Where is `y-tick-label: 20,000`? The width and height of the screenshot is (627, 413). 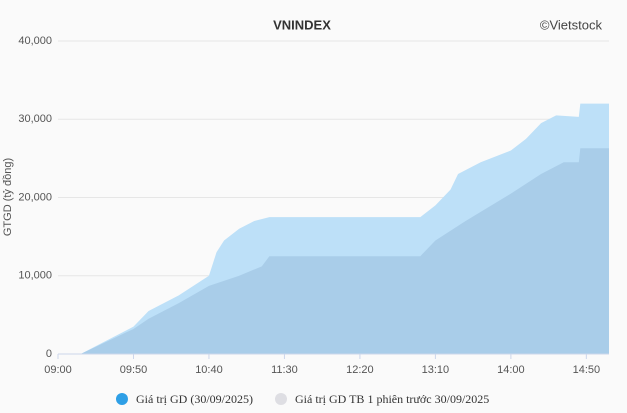 y-tick-label: 20,000 is located at coordinates (35, 197).